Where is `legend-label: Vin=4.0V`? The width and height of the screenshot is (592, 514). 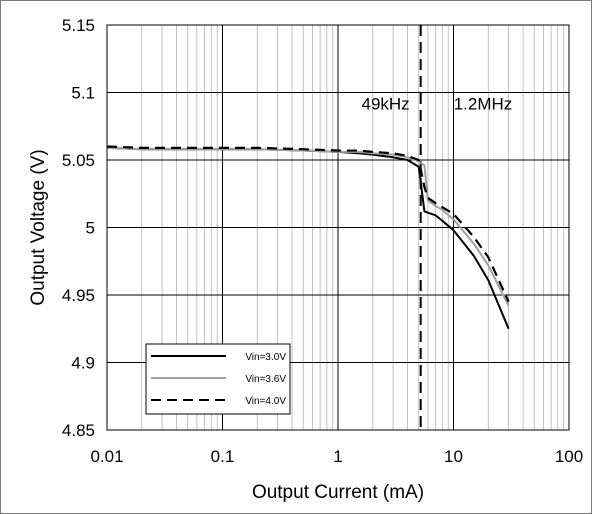 legend-label: Vin=4.0V is located at coordinates (265, 401).